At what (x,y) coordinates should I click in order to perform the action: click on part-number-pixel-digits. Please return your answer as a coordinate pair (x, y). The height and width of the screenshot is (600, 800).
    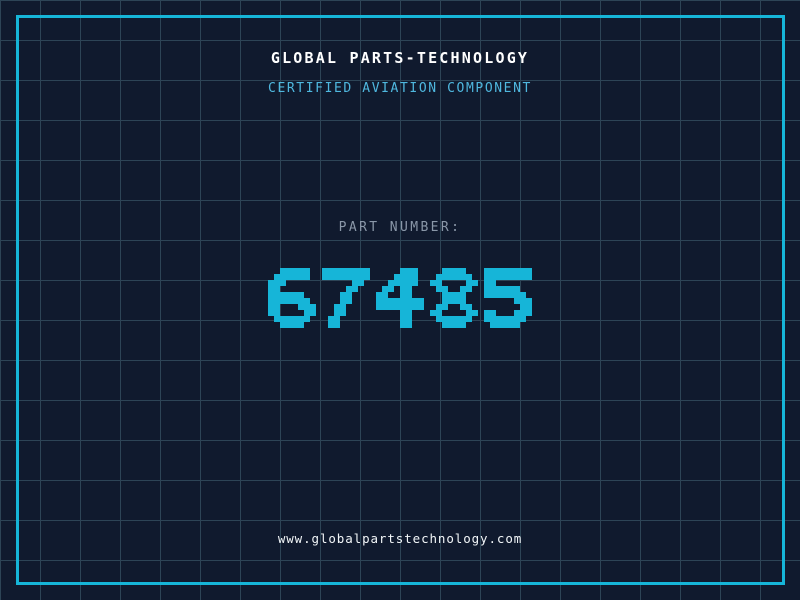
    Looking at the image, I should click on (400, 298).